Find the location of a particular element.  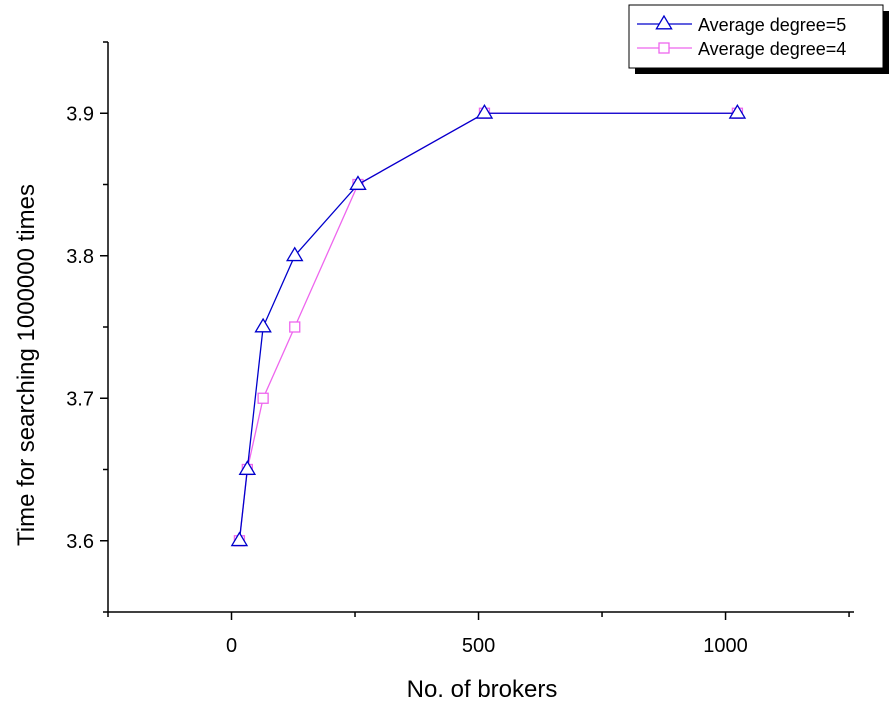

y-tick-label: 3.9 is located at coordinates (80, 114).